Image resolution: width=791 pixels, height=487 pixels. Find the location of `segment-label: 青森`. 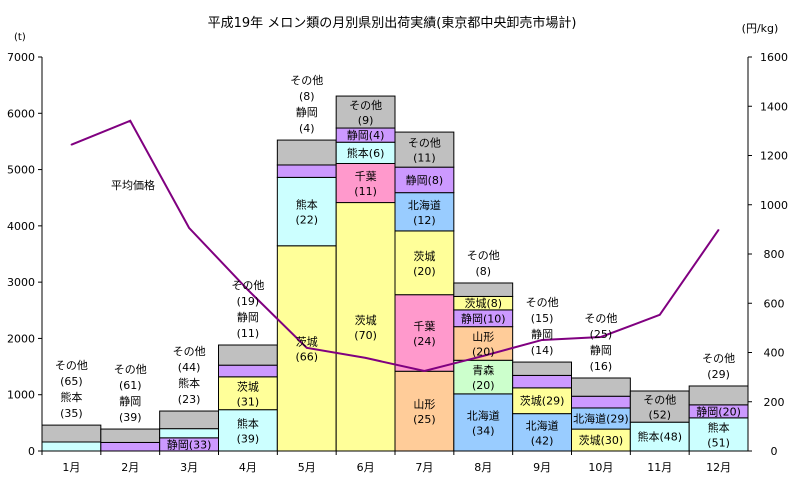

segment-label: 青森 is located at coordinates (483, 370).